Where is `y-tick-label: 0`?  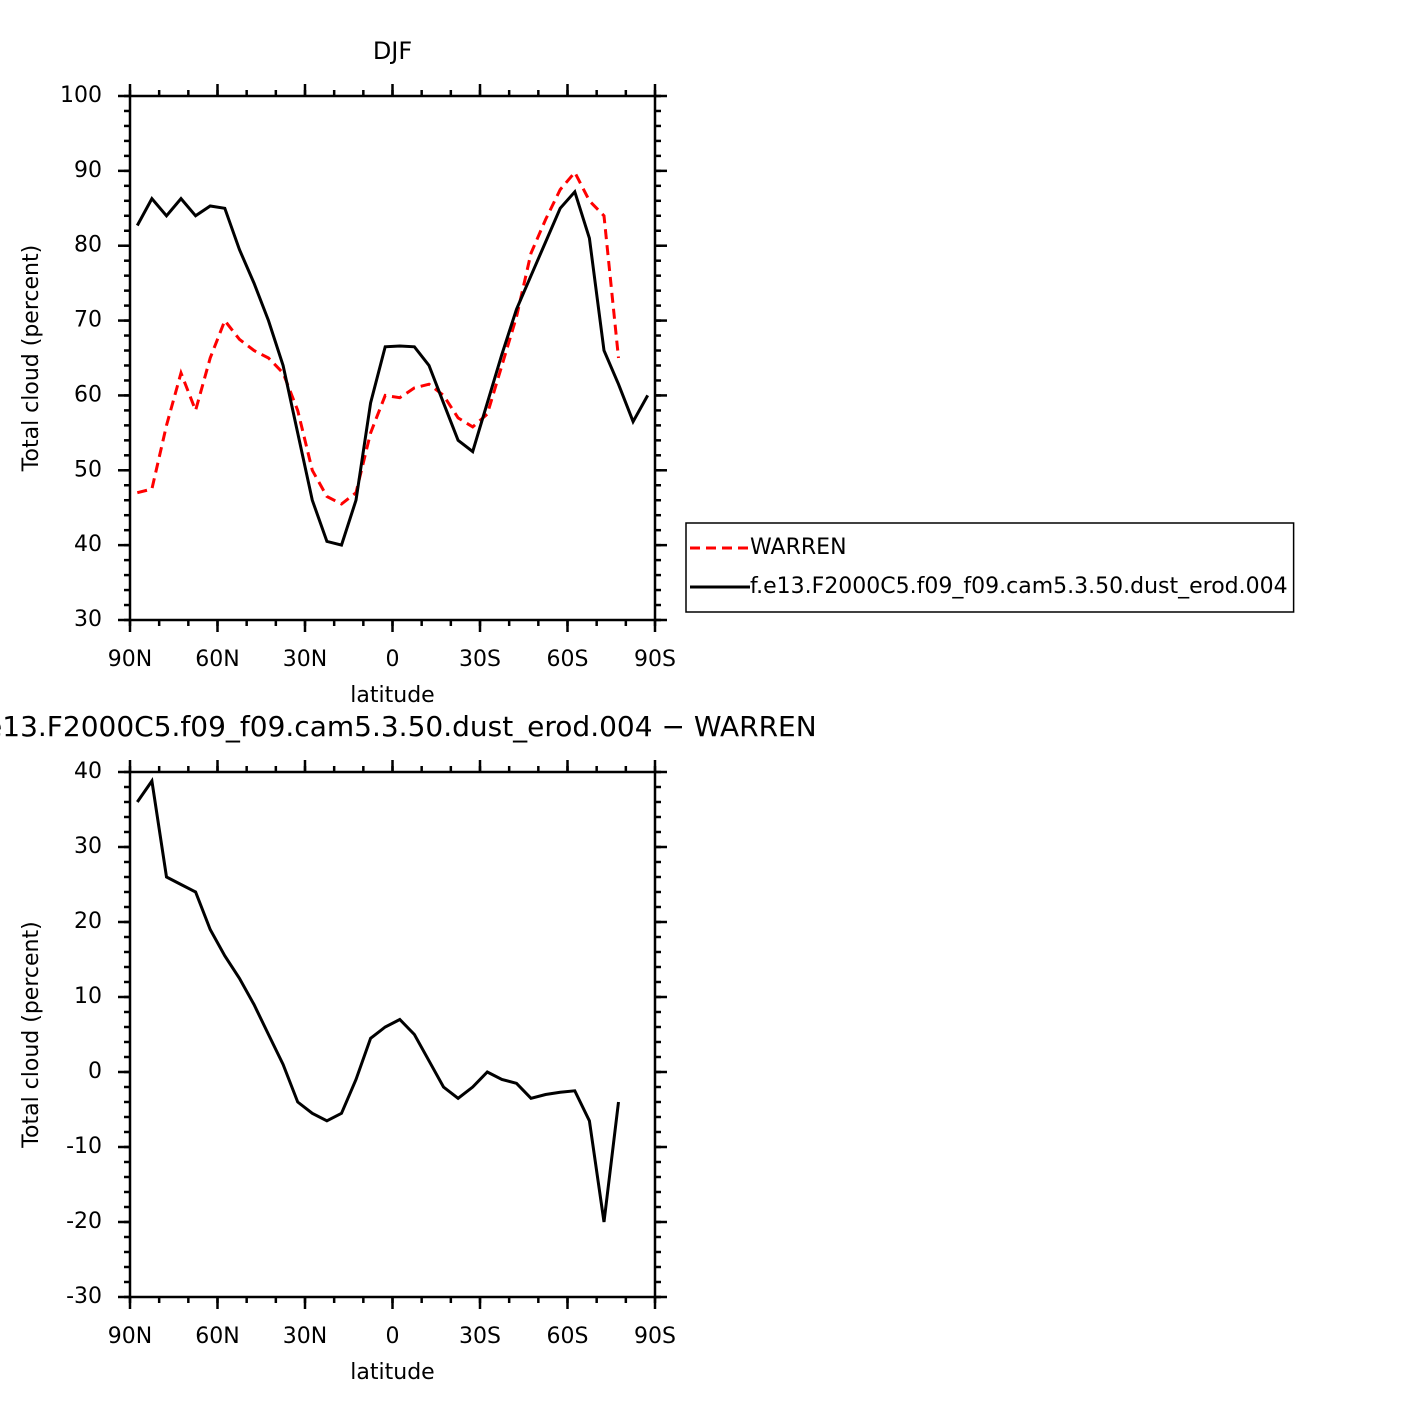
y-tick-label: 0 is located at coordinates (95, 1071).